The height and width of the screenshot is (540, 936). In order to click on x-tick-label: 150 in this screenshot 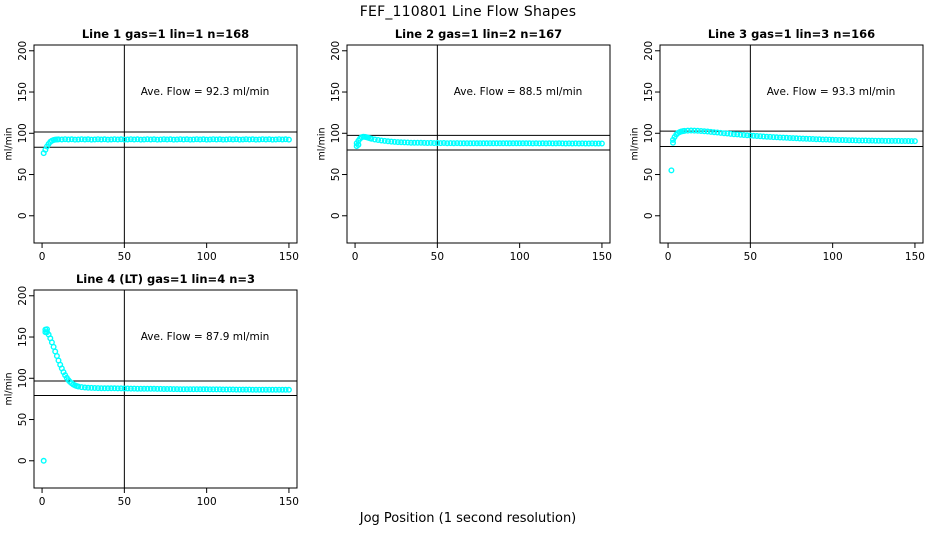, I will do `click(915, 257)`.